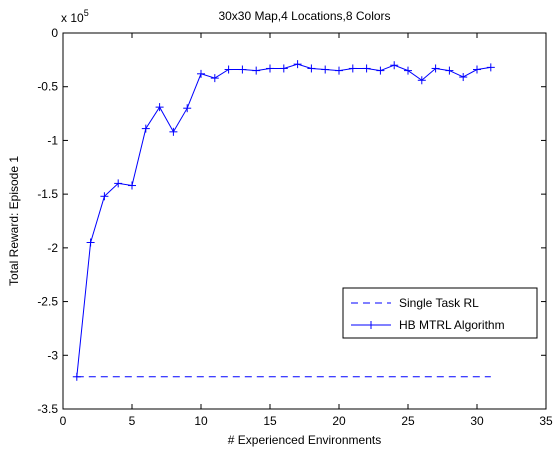 The height and width of the screenshot is (455, 557). I want to click on y-multiplier-exponent: 5, so click(86, 13).